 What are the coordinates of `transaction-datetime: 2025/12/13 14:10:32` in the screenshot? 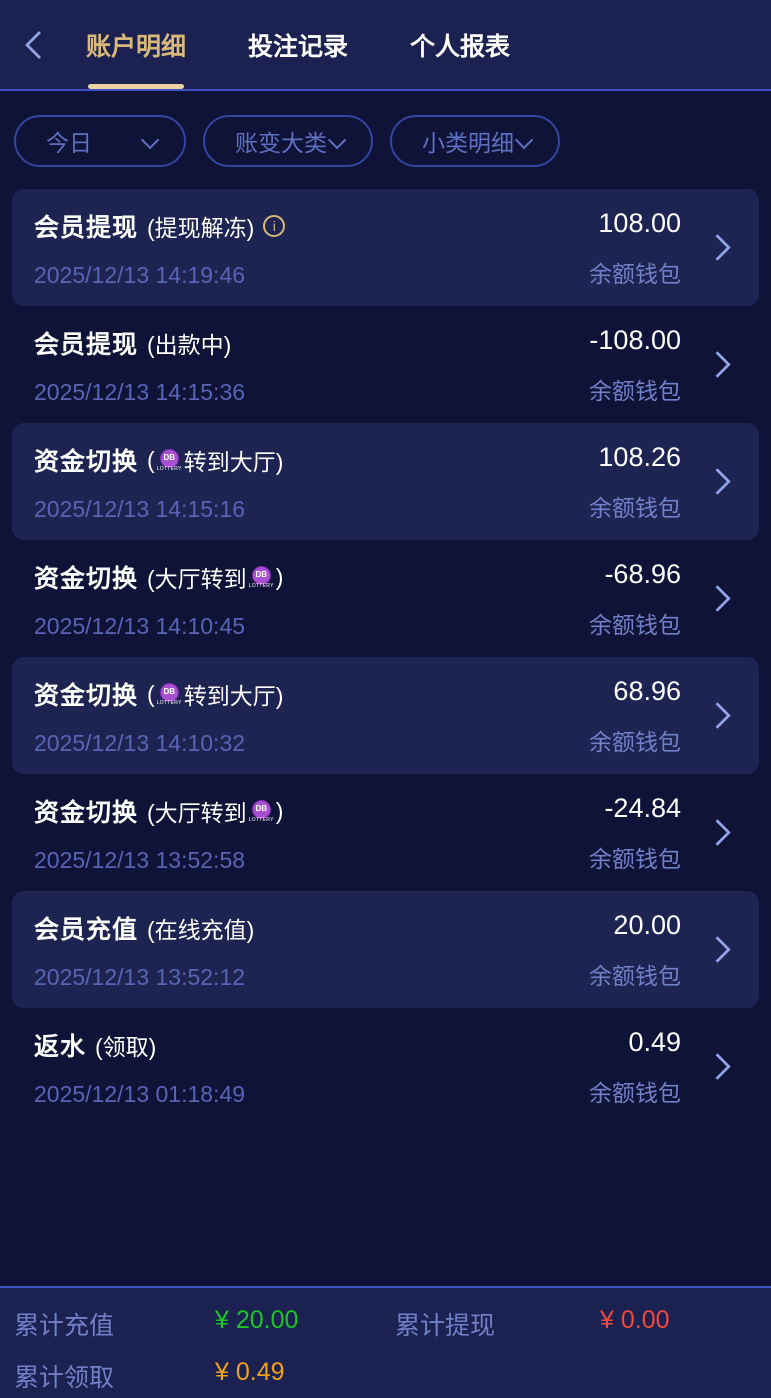 It's located at (140, 743).